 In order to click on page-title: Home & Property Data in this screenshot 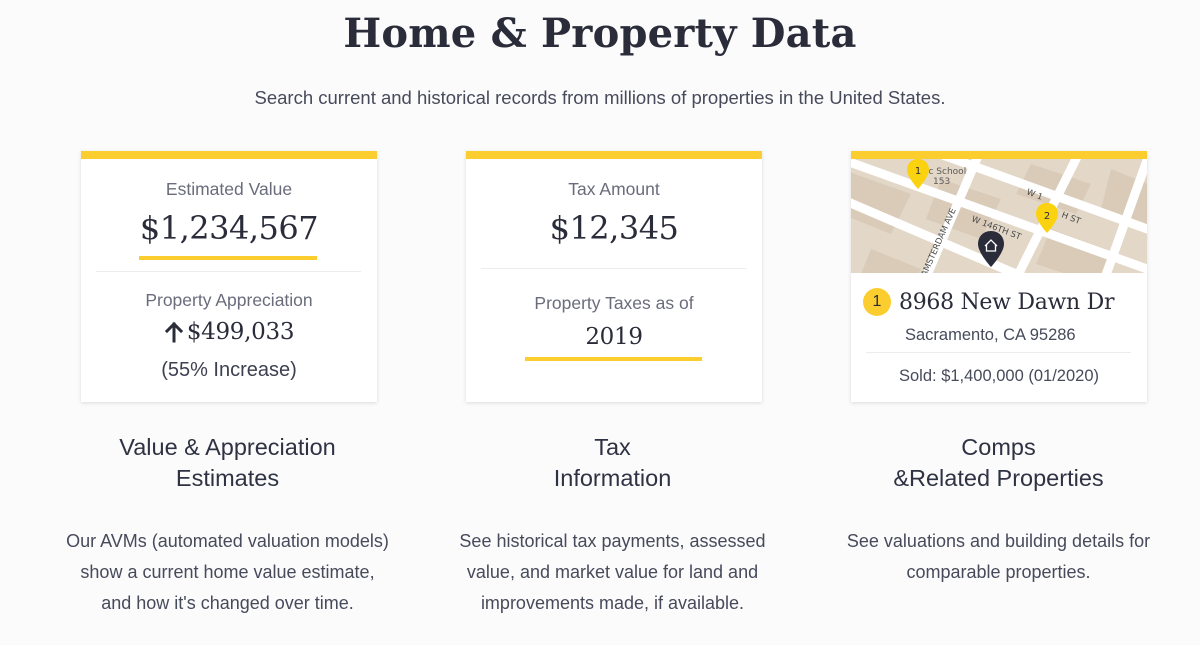, I will do `click(600, 33)`.